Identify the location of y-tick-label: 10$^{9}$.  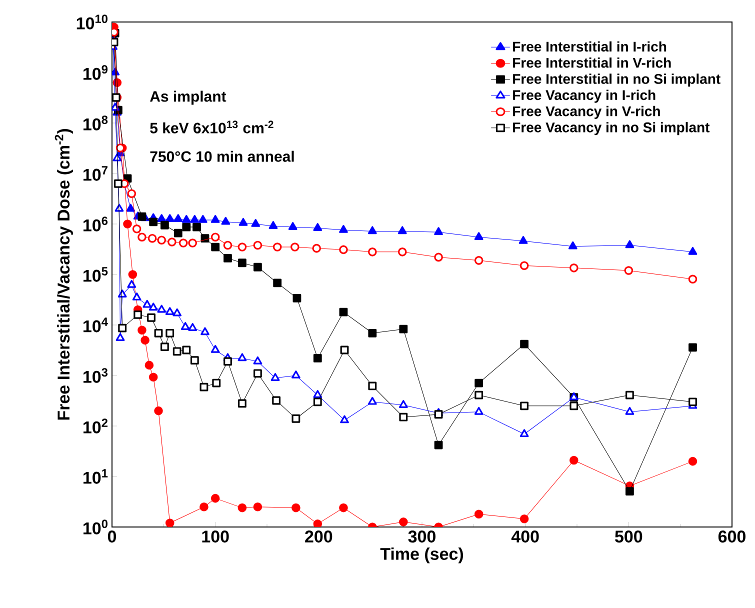
(96, 72).